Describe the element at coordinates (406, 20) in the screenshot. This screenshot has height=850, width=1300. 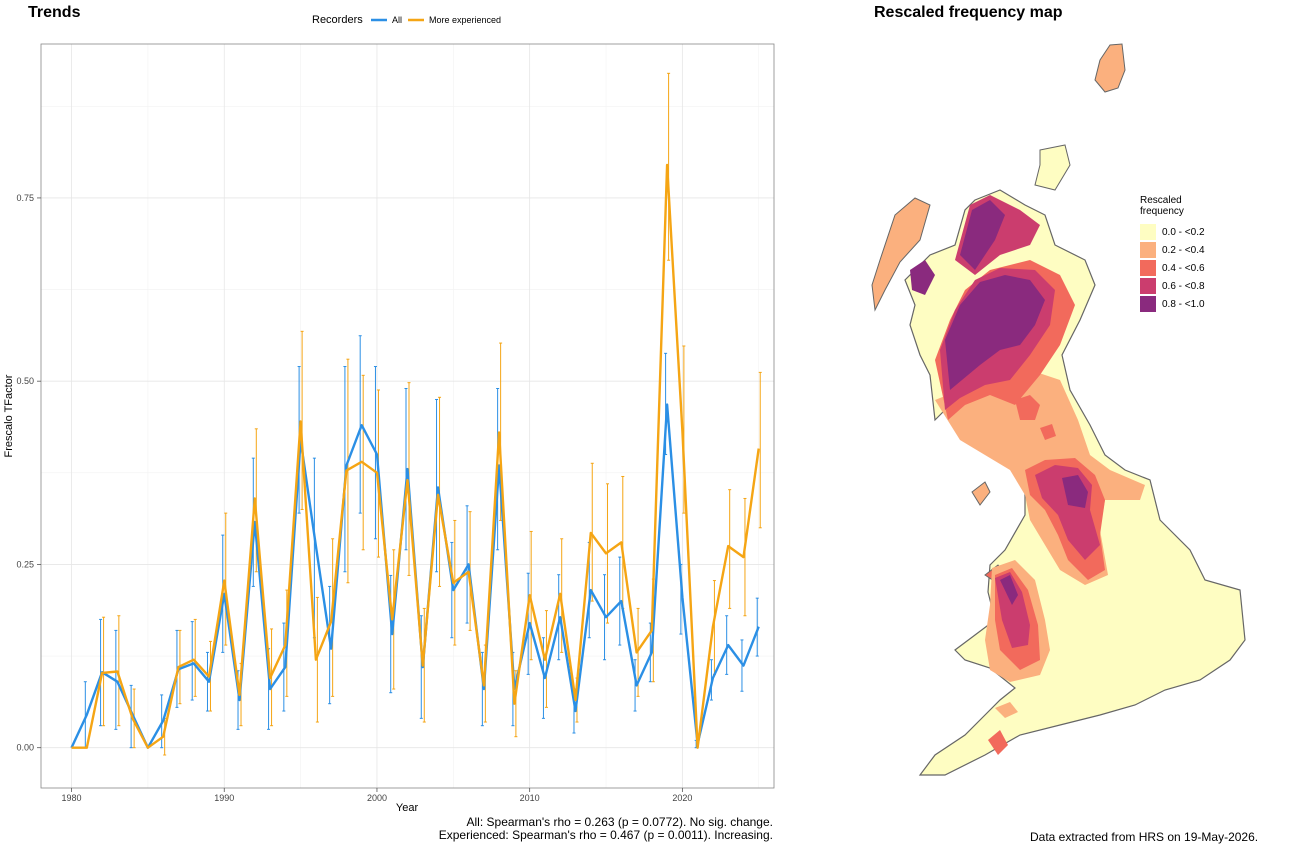
I see `chart-legend: Recorders All More experienced` at that location.